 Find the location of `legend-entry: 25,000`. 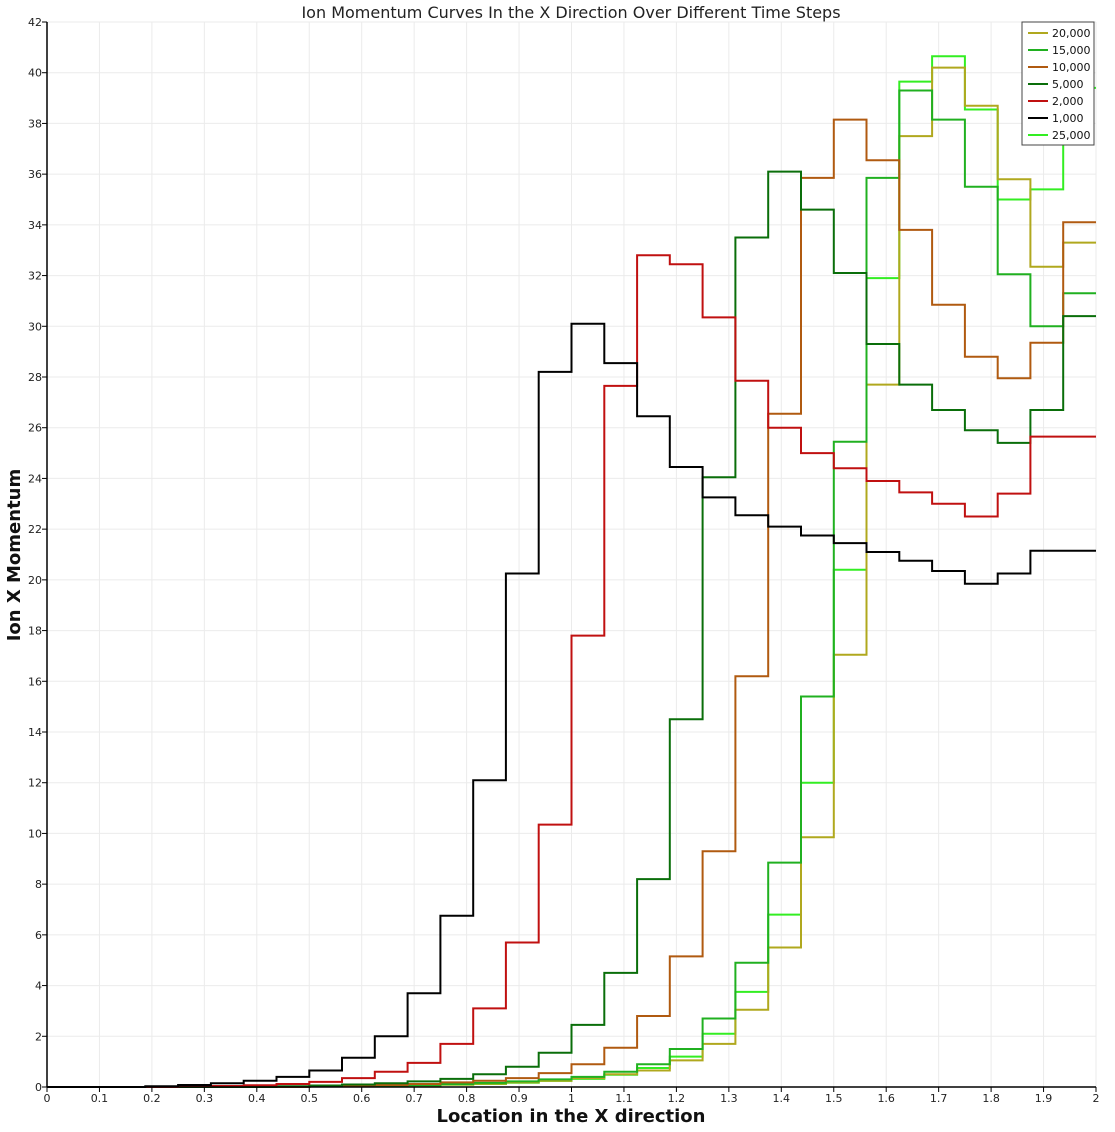

legend-entry: 25,000 is located at coordinates (1071, 135).